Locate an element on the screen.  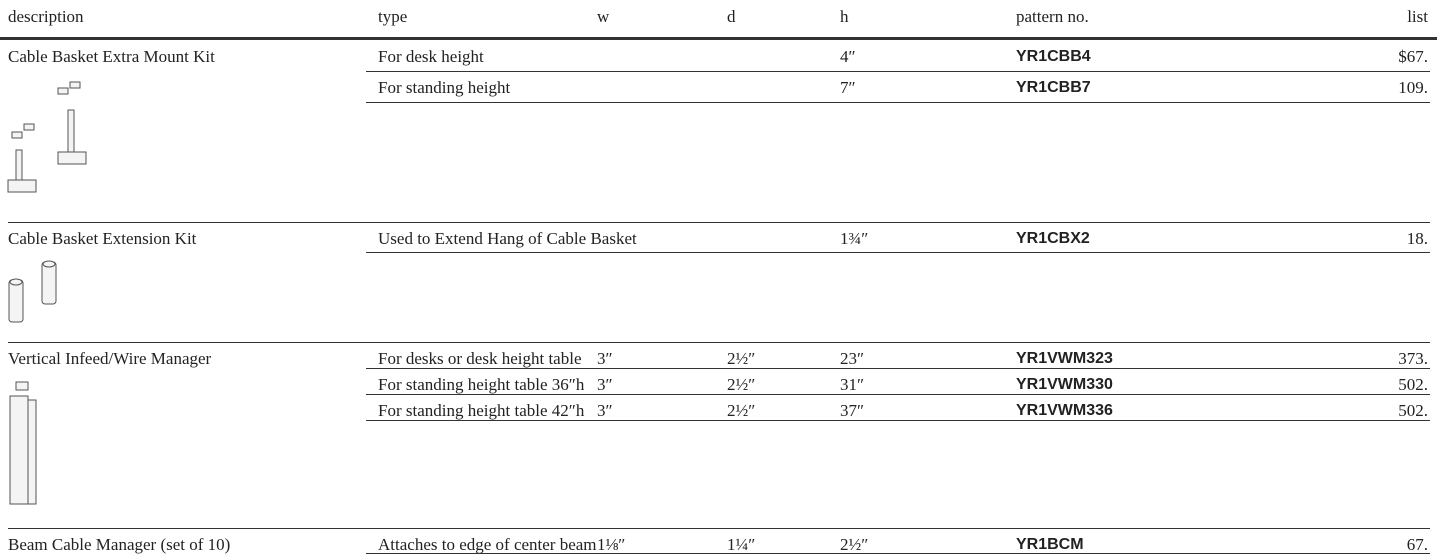
cell-list: $67. is located at coordinates (1413, 56).